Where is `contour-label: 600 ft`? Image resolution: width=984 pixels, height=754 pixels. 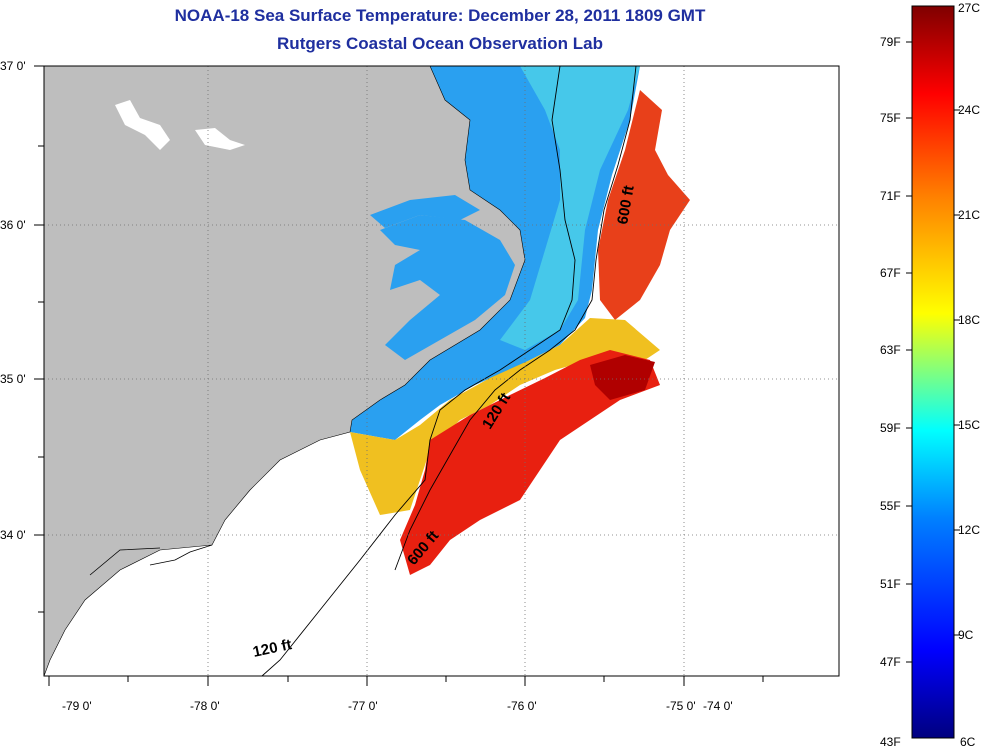 contour-label: 600 ft is located at coordinates (626, 205).